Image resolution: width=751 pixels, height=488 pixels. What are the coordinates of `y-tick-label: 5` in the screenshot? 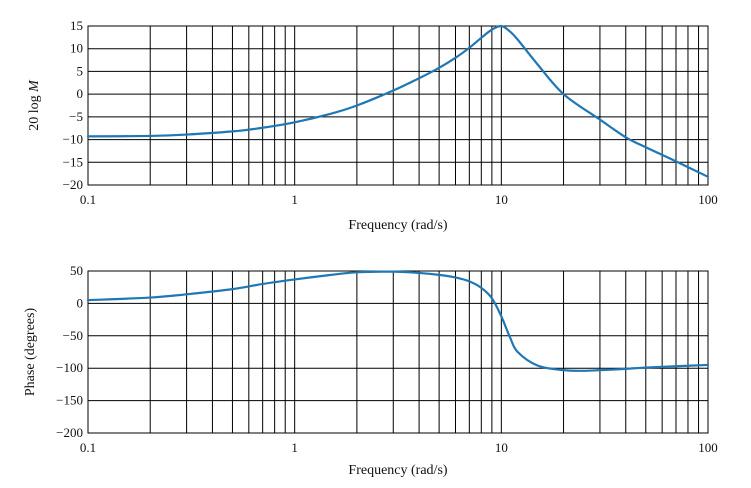 It's located at (80, 70).